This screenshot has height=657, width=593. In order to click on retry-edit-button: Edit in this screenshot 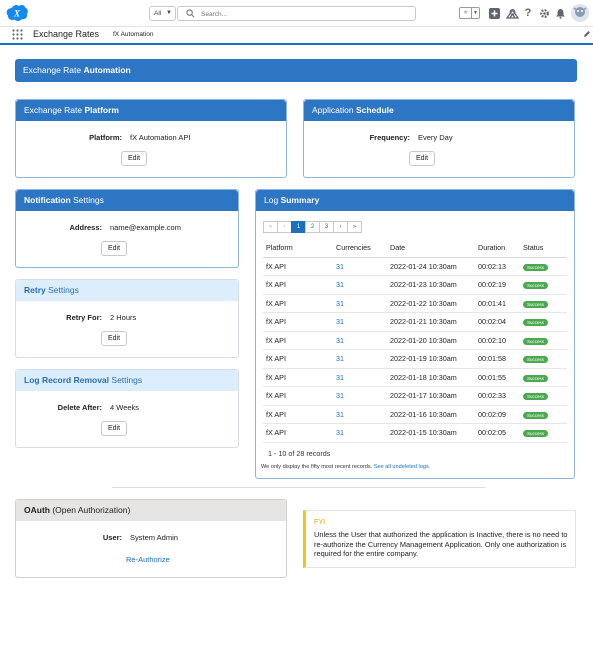, I will do `click(114, 338)`.